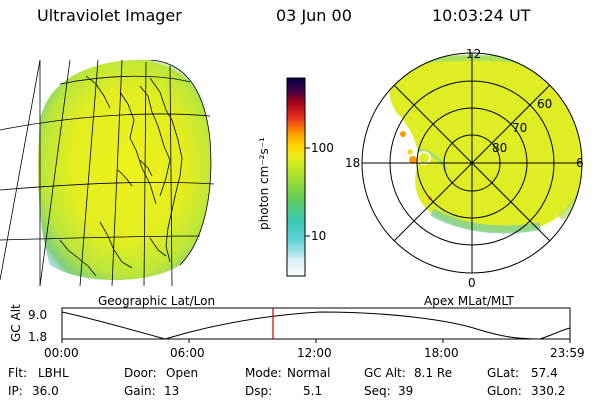 The width and height of the screenshot is (600, 400). I want to click on mlt-label-0: 0, so click(472, 283).